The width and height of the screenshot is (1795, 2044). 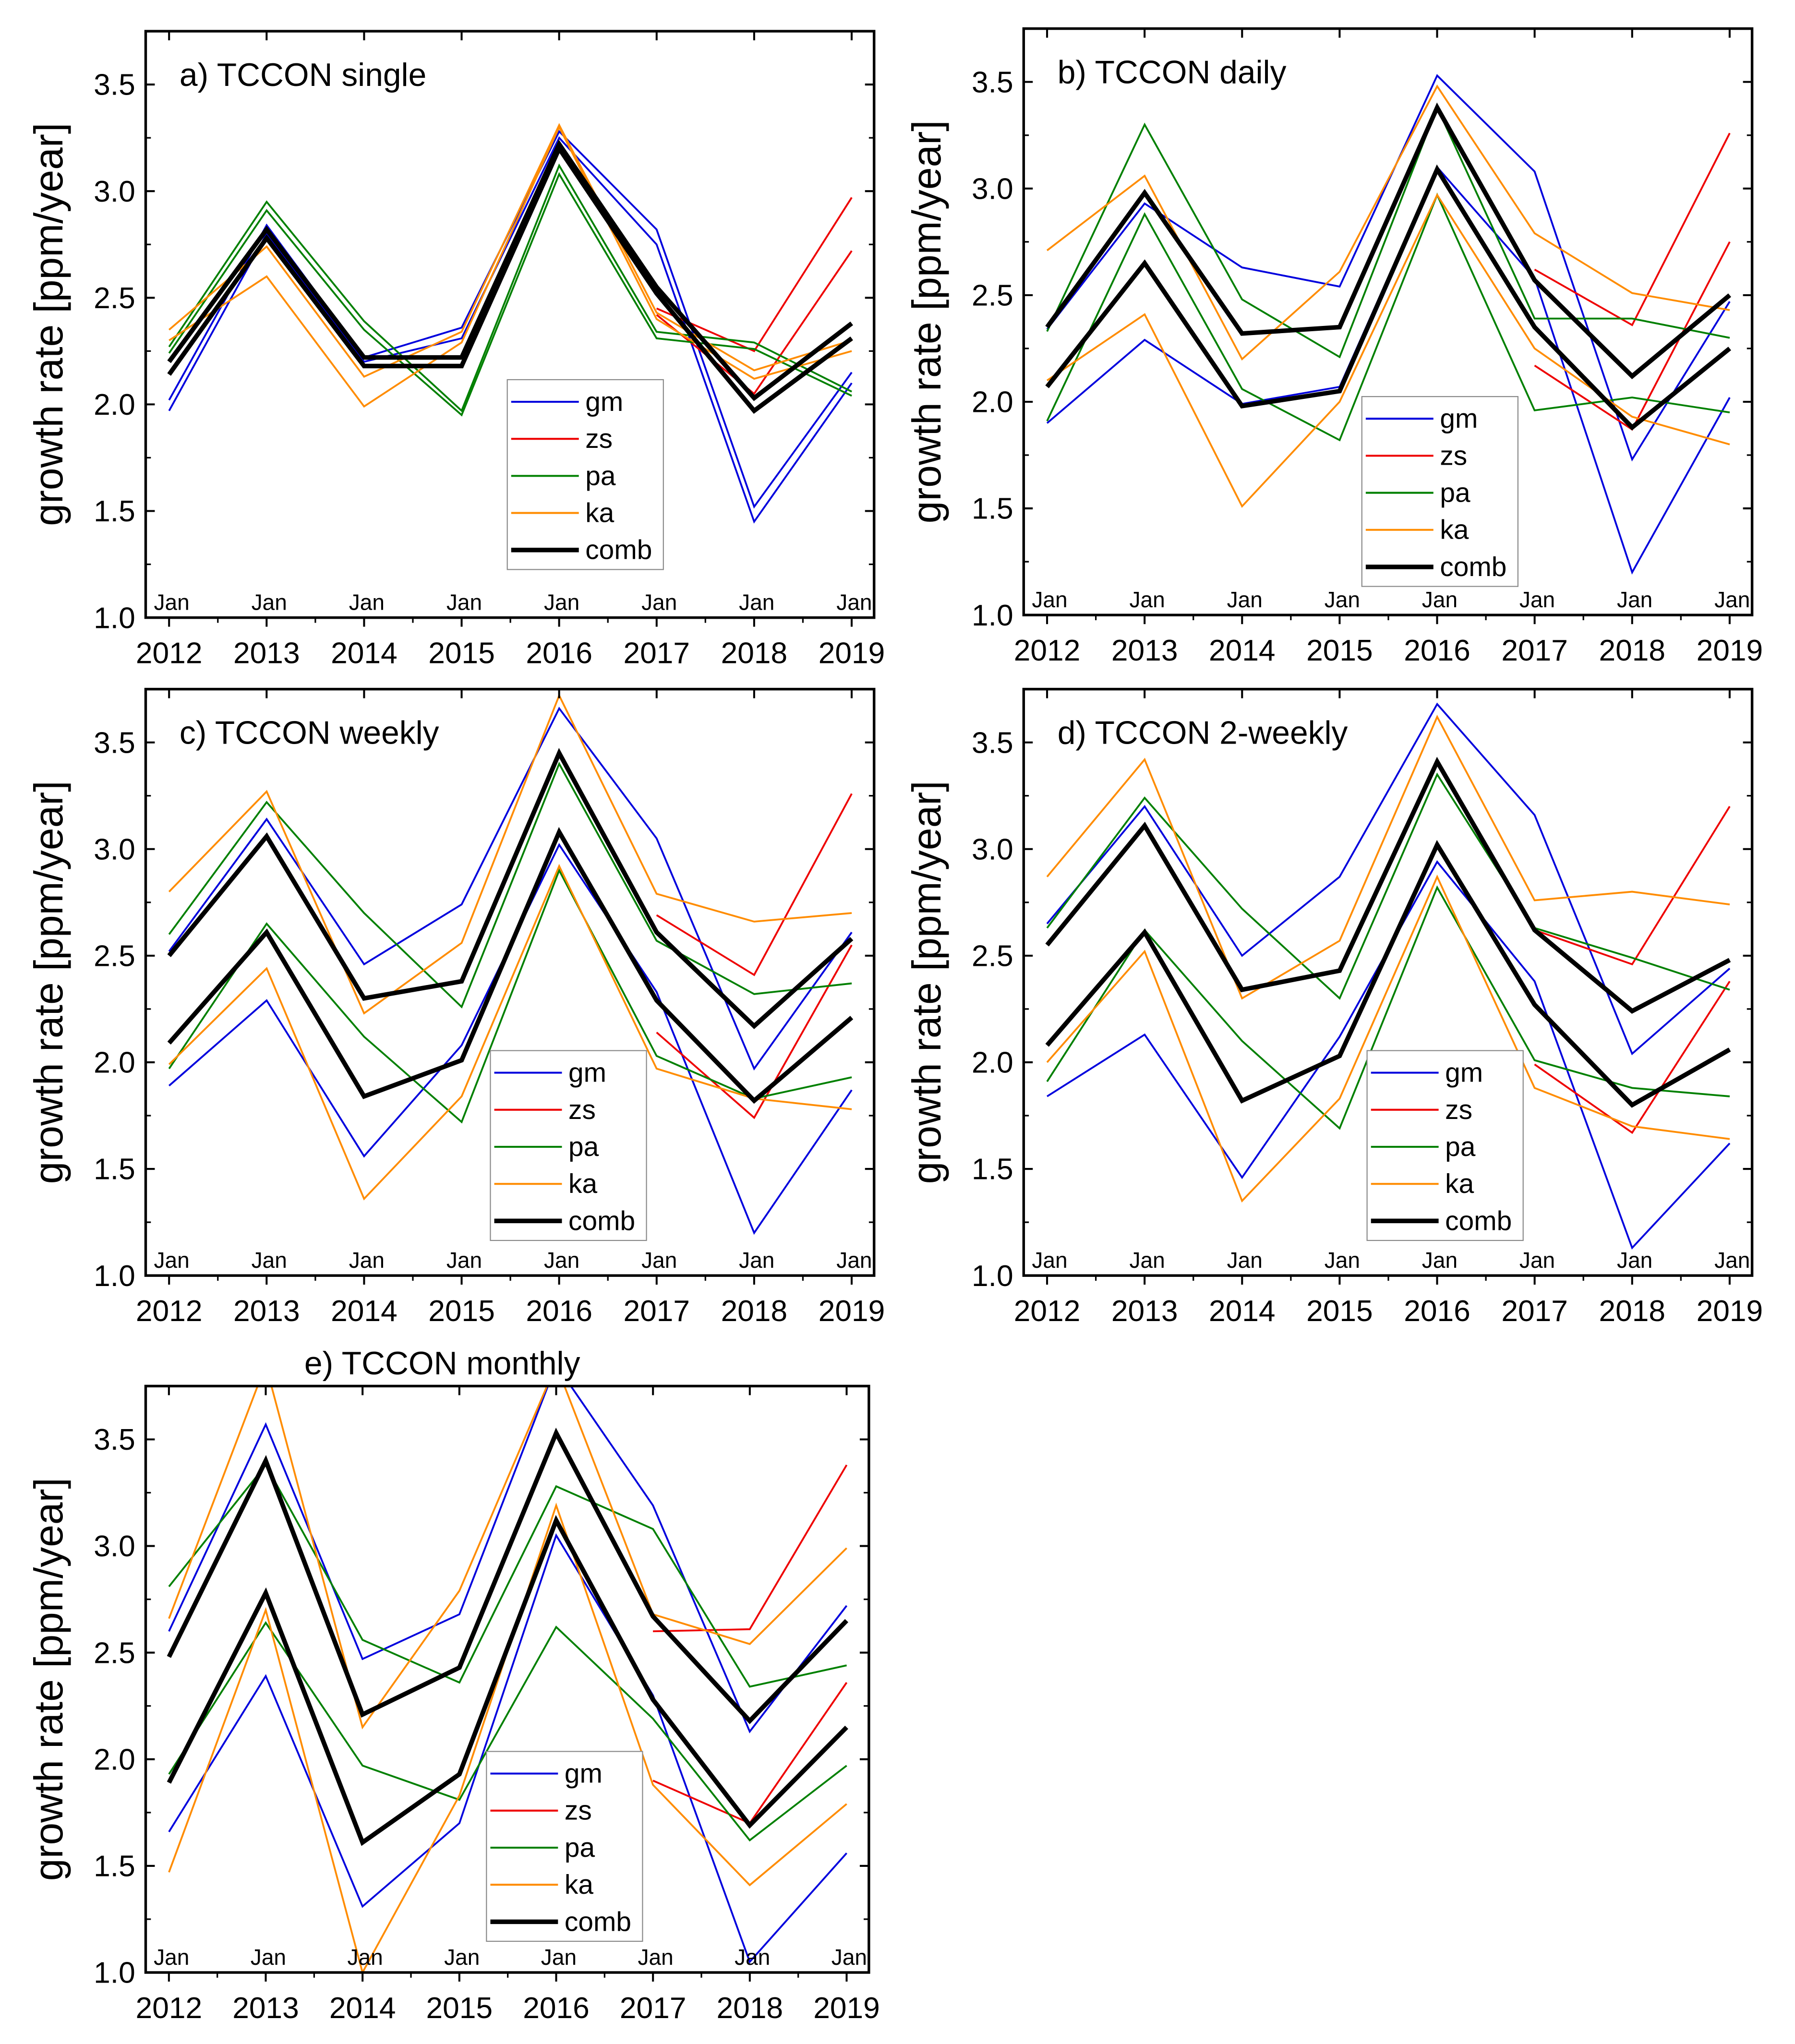 What do you see at coordinates (1633, 886) in the screenshot?
I see `series-line-zs-upper` at bounding box center [1633, 886].